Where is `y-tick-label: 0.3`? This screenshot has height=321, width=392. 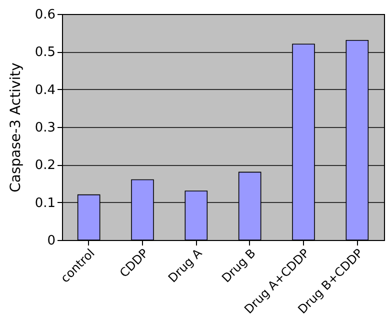 y-tick-label: 0.3 is located at coordinates (45, 128).